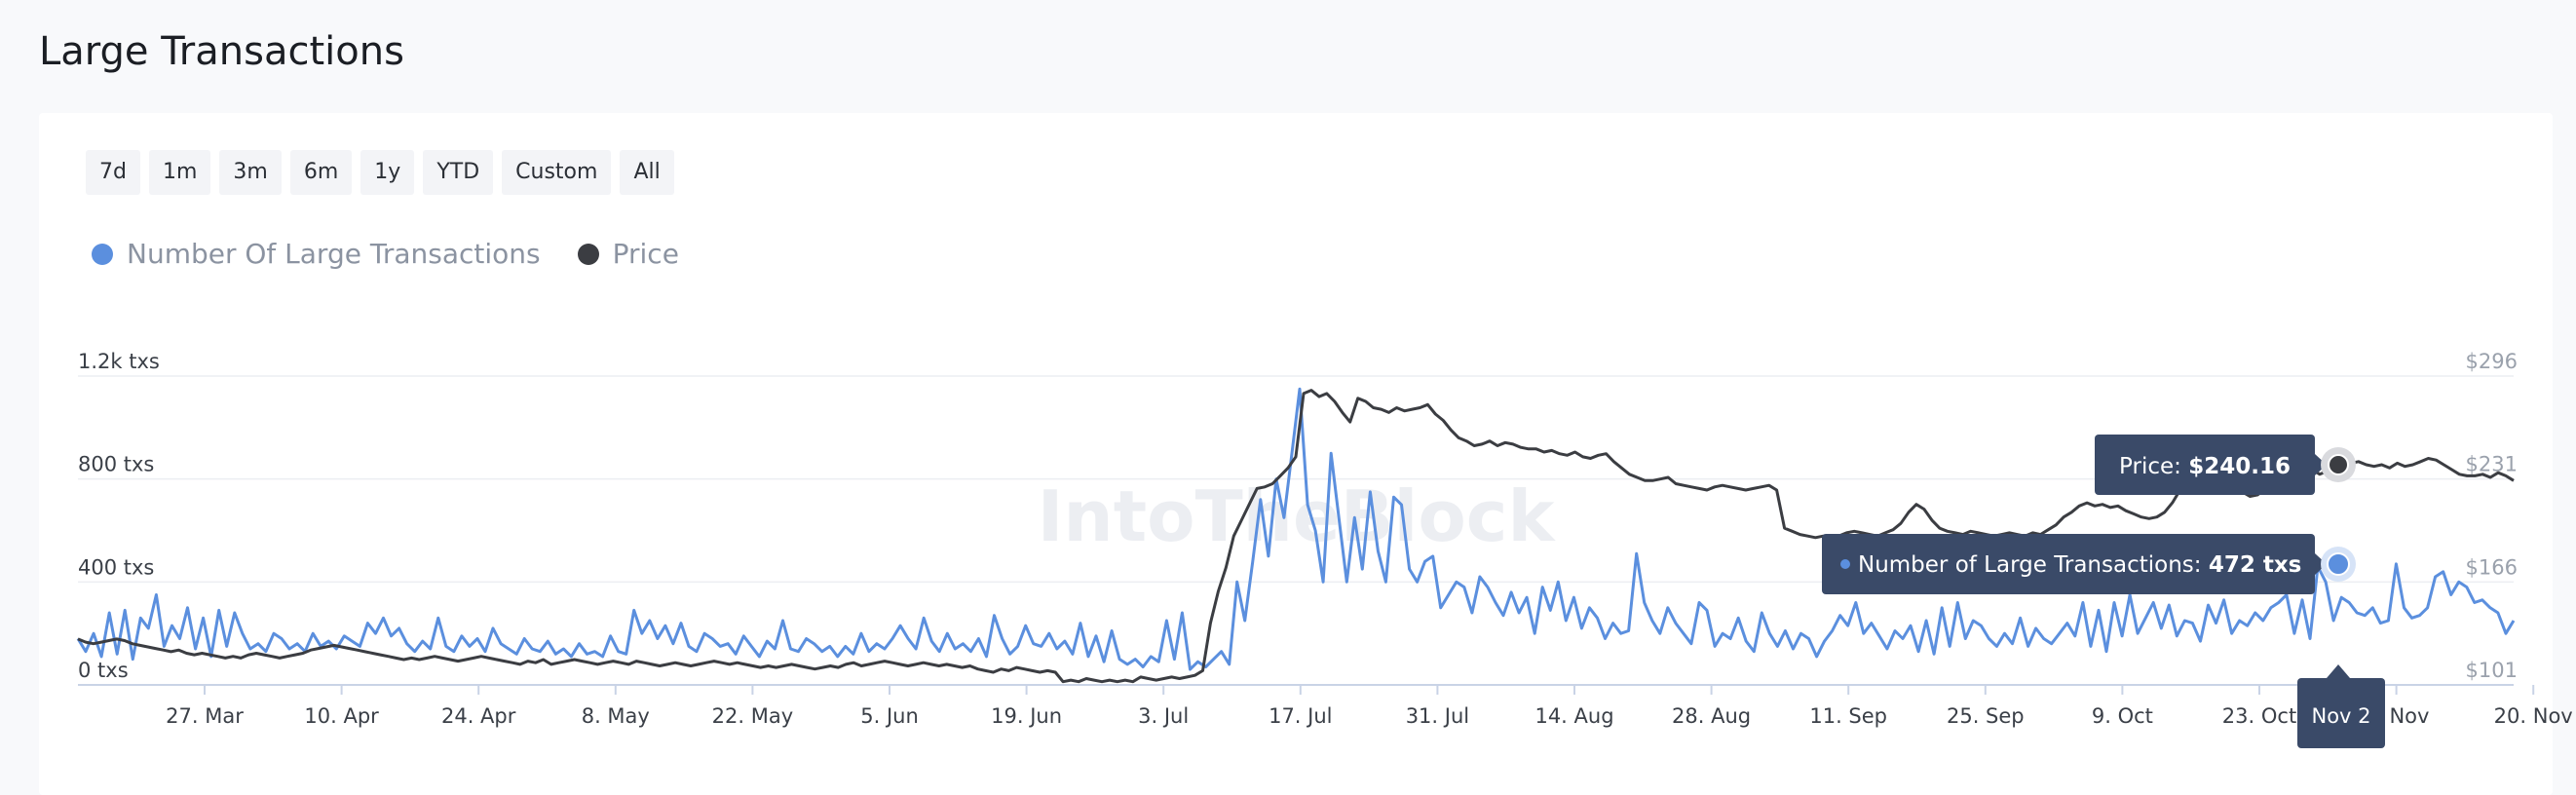  What do you see at coordinates (616, 716) in the screenshot?
I see `x-tick-label: 8. May` at bounding box center [616, 716].